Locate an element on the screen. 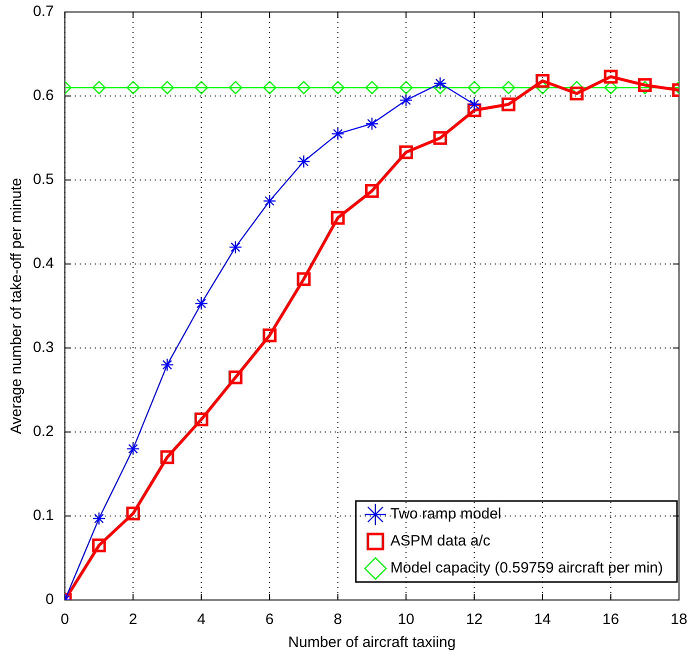  x-tick-label: 16 is located at coordinates (611, 619).